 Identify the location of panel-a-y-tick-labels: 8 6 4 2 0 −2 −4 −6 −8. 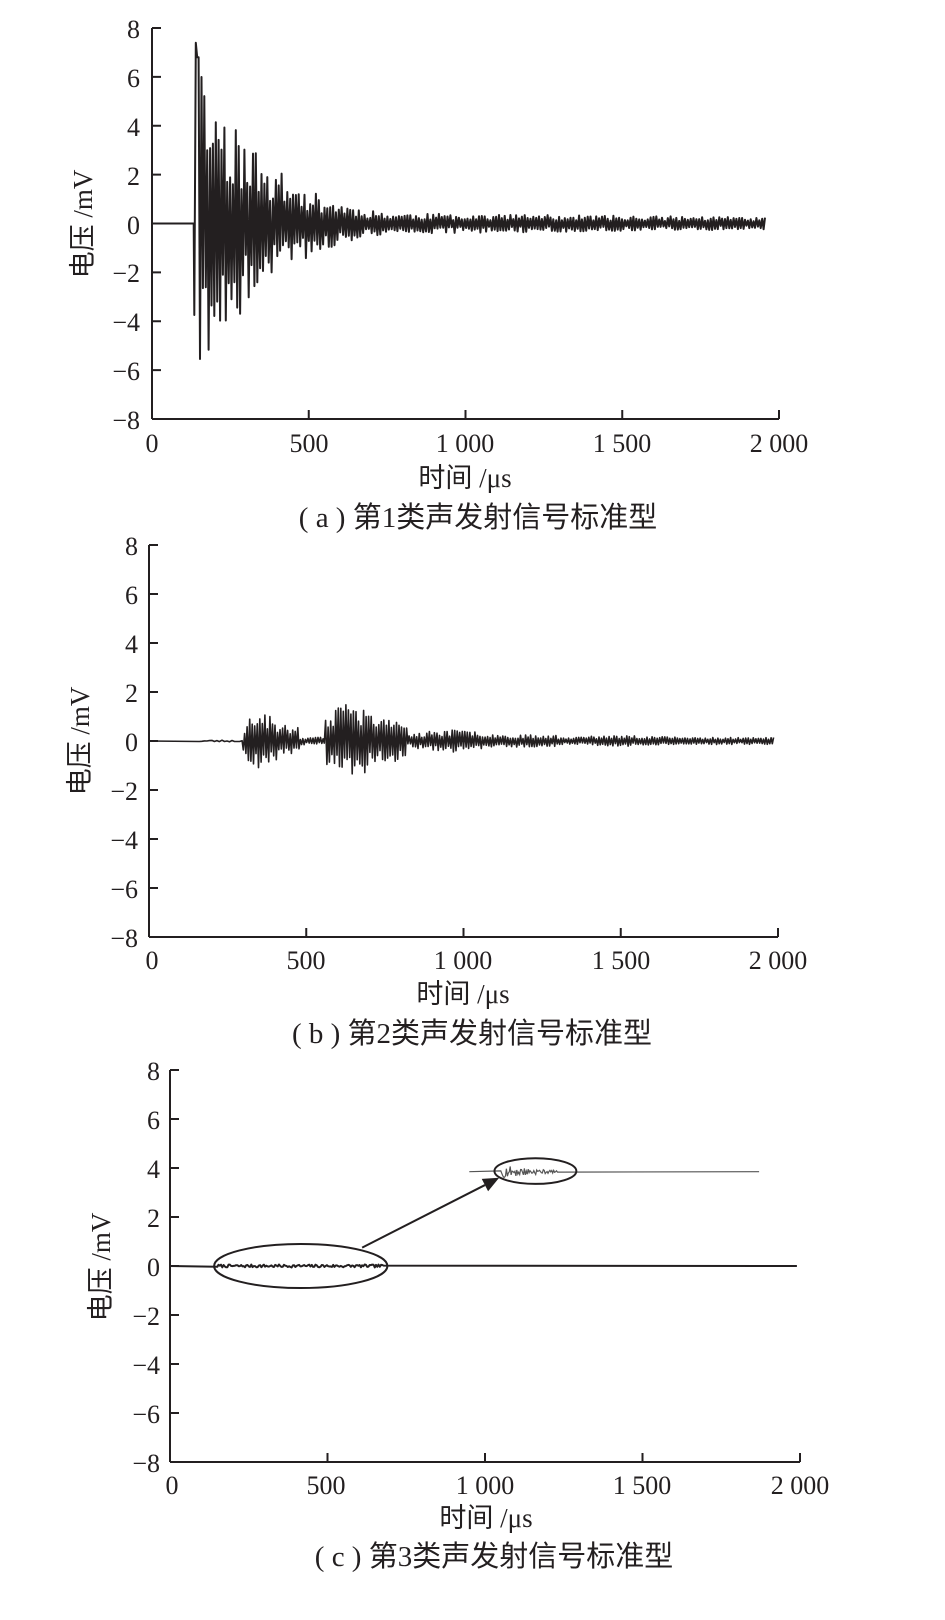
(126, 225).